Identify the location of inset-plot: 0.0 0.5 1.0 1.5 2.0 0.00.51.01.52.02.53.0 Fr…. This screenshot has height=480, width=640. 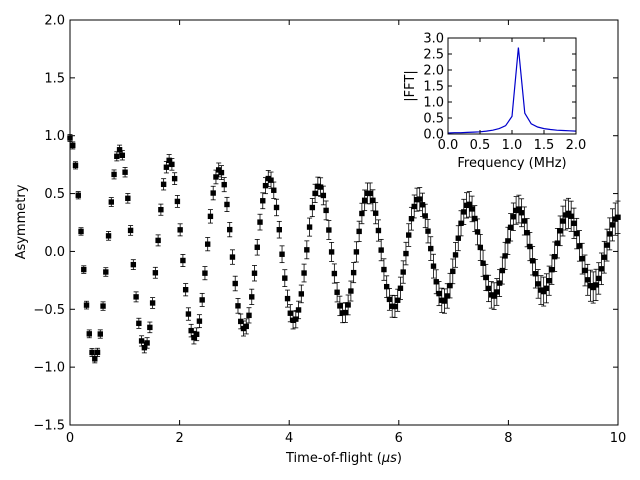
(494, 102).